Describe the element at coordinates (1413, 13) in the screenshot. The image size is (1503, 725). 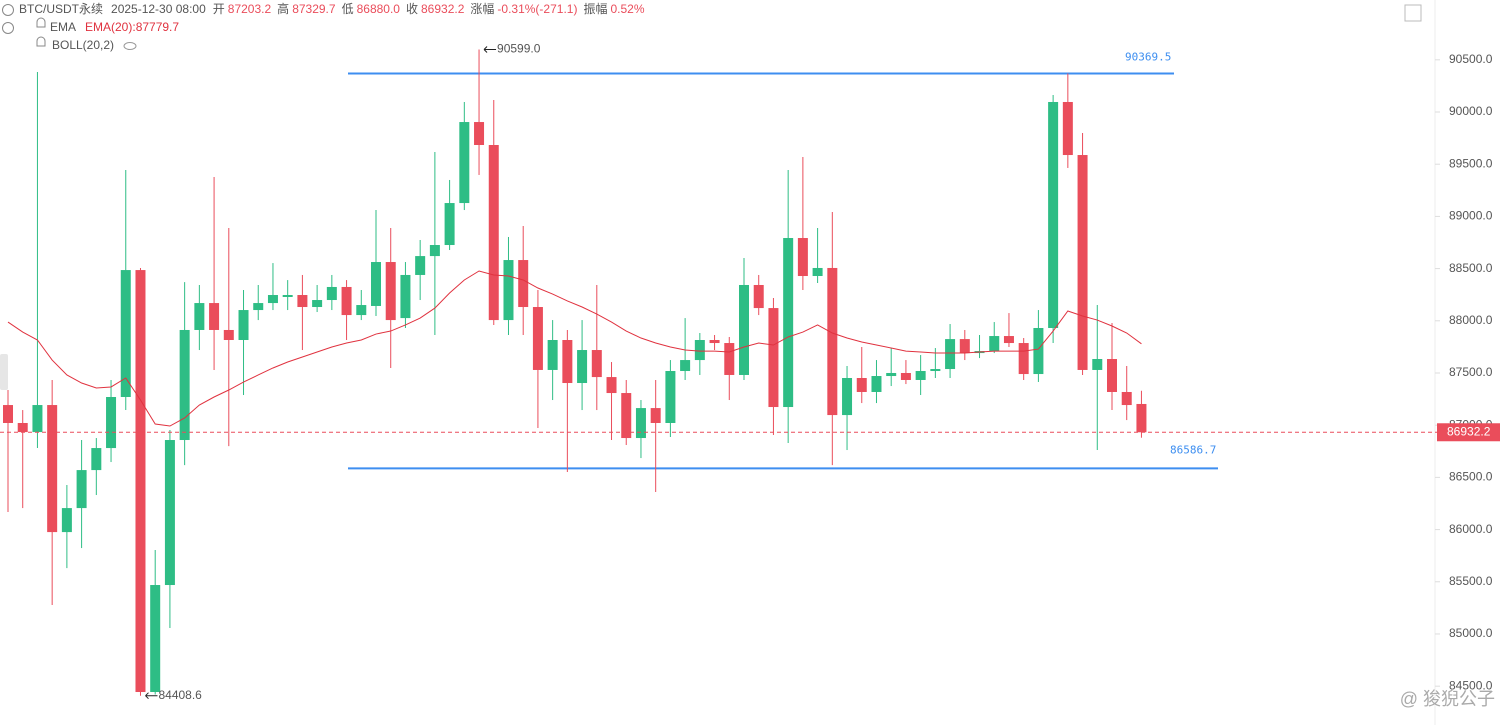
I see `expand-button` at that location.